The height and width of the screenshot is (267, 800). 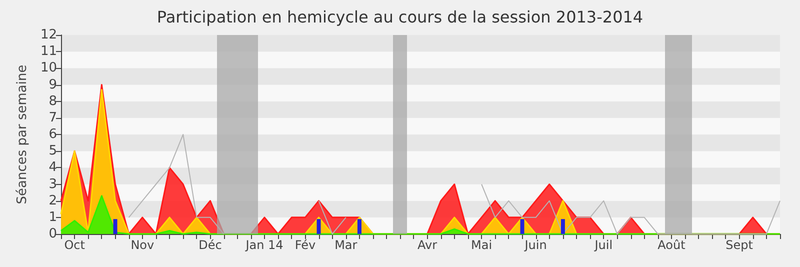 What do you see at coordinates (52, 118) in the screenshot?
I see `y-tick-label: 7` at bounding box center [52, 118].